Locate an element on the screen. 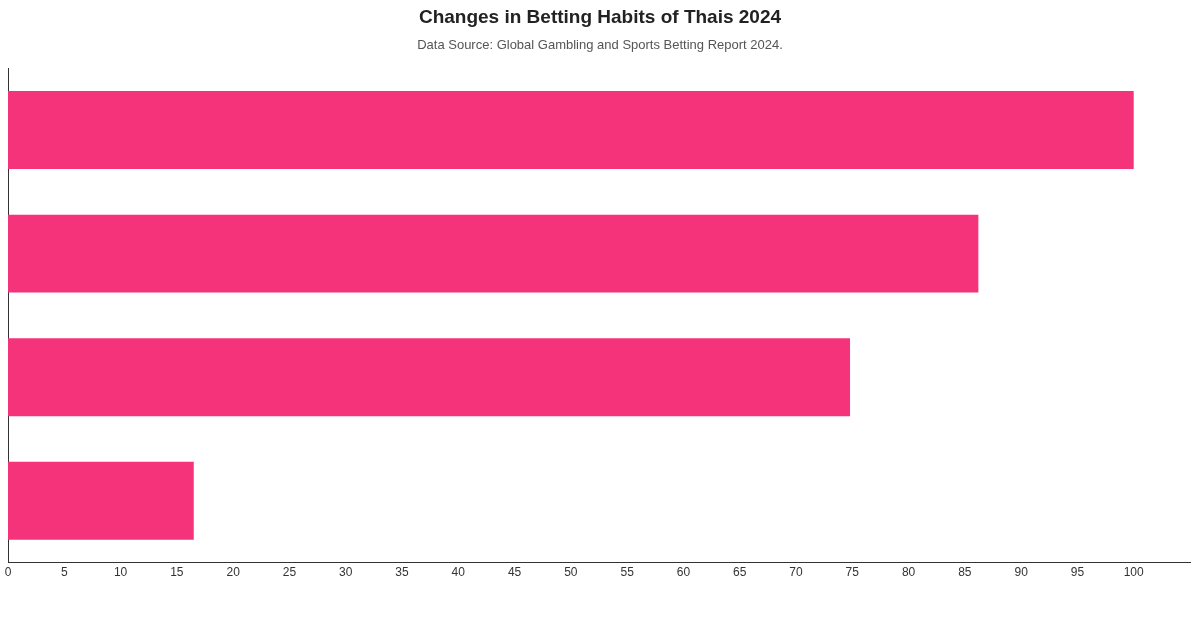  chart-subtitle: Data Source: Global Gambling and Sports Betting Report 2024. is located at coordinates (600, 44).